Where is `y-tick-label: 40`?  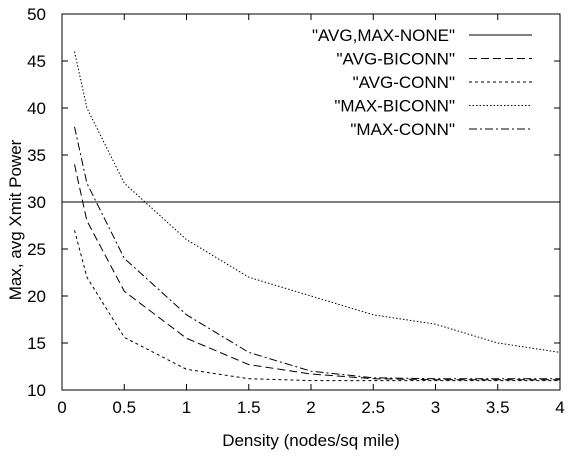
y-tick-label: 40 is located at coordinates (36, 108).